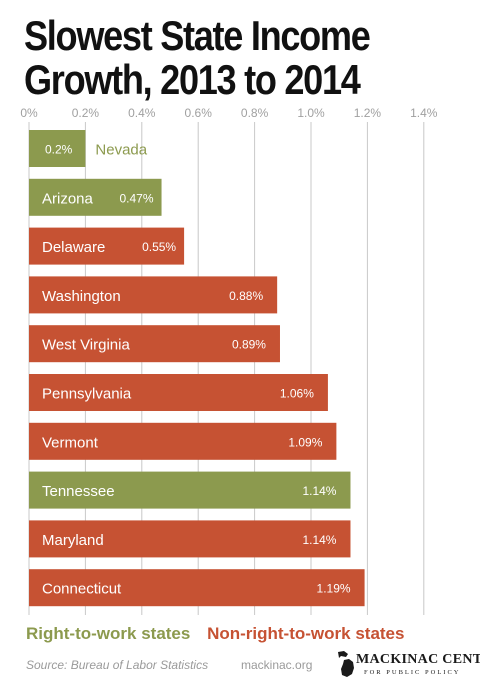 The height and width of the screenshot is (691, 480). I want to click on title-line-2: Growth, 2013 to 2014, so click(192, 79).